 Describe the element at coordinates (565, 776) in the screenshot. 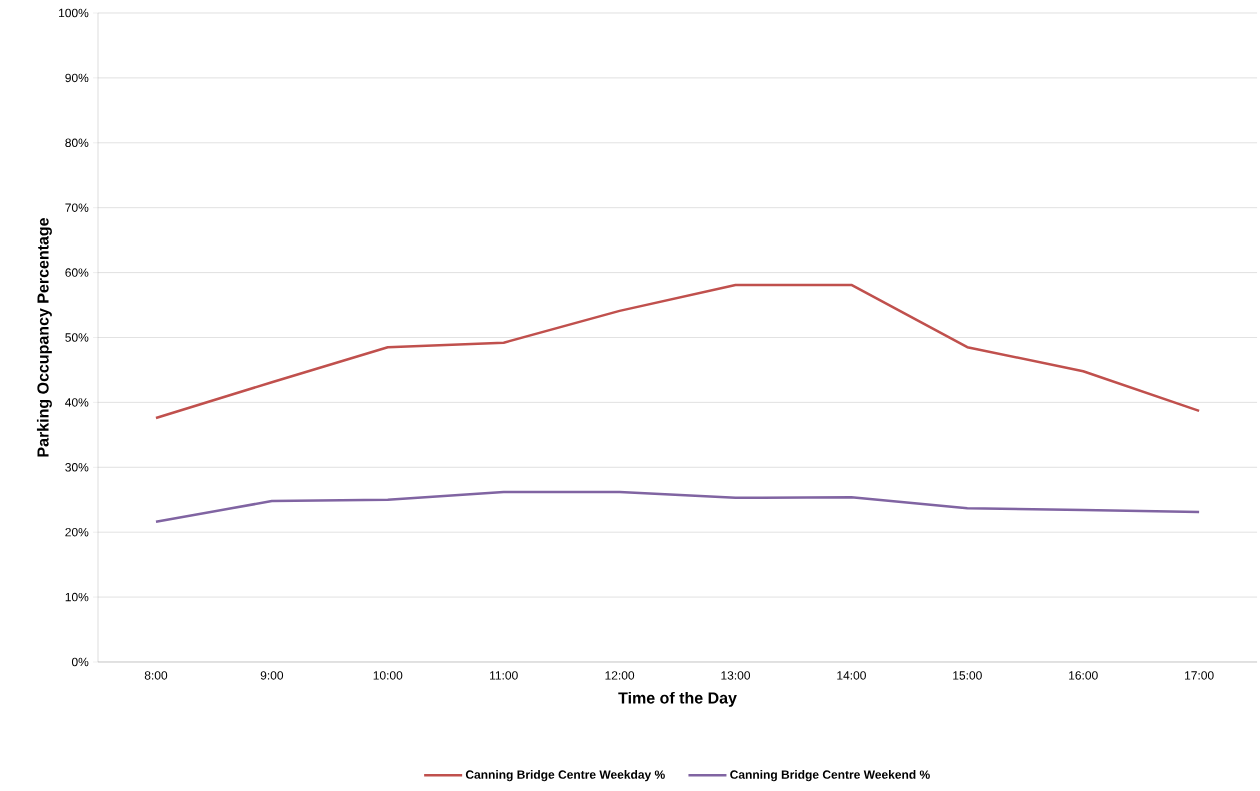

I see `legend-label: Canning Bridge Centre Weekday %` at that location.